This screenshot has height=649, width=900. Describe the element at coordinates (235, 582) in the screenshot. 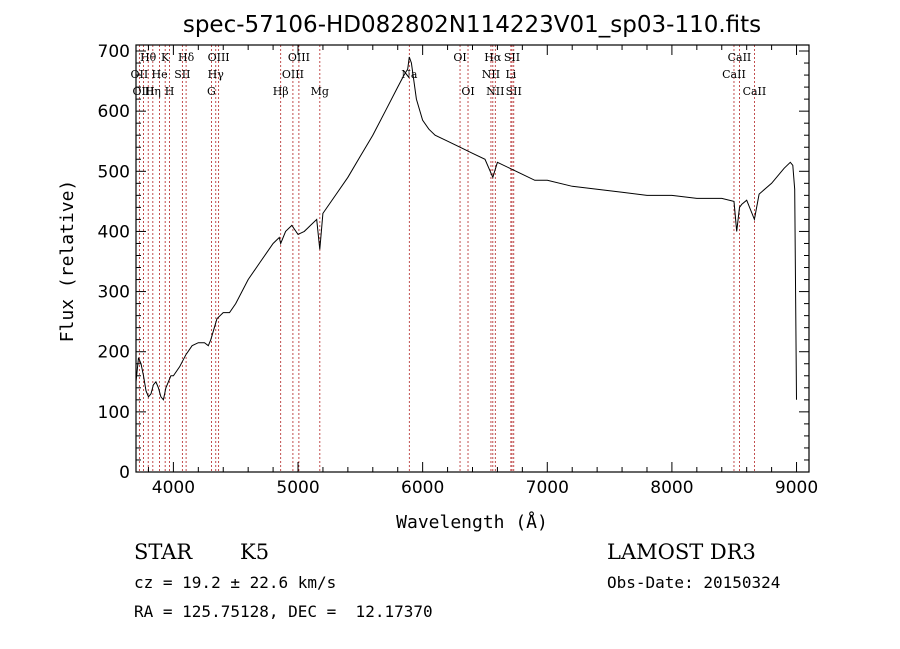

I see `redshift-cz: cz = 19.2 ± 22.6 km/s` at that location.